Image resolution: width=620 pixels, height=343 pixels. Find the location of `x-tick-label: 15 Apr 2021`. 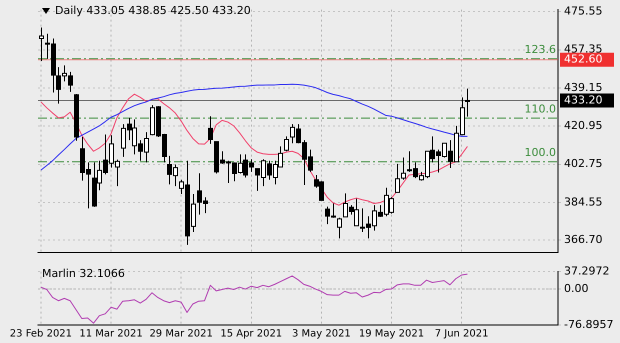

x-tick-label: 15 Apr 2021 is located at coordinates (251, 334).